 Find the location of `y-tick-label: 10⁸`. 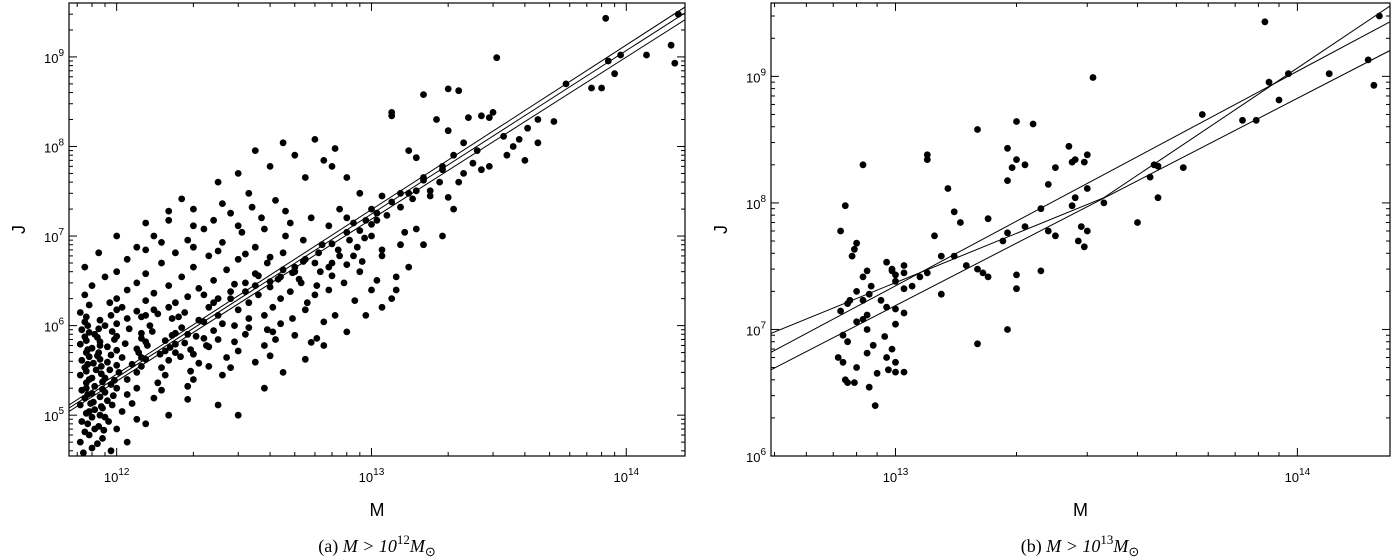

y-tick-label: 10⁸ is located at coordinates (756, 203).